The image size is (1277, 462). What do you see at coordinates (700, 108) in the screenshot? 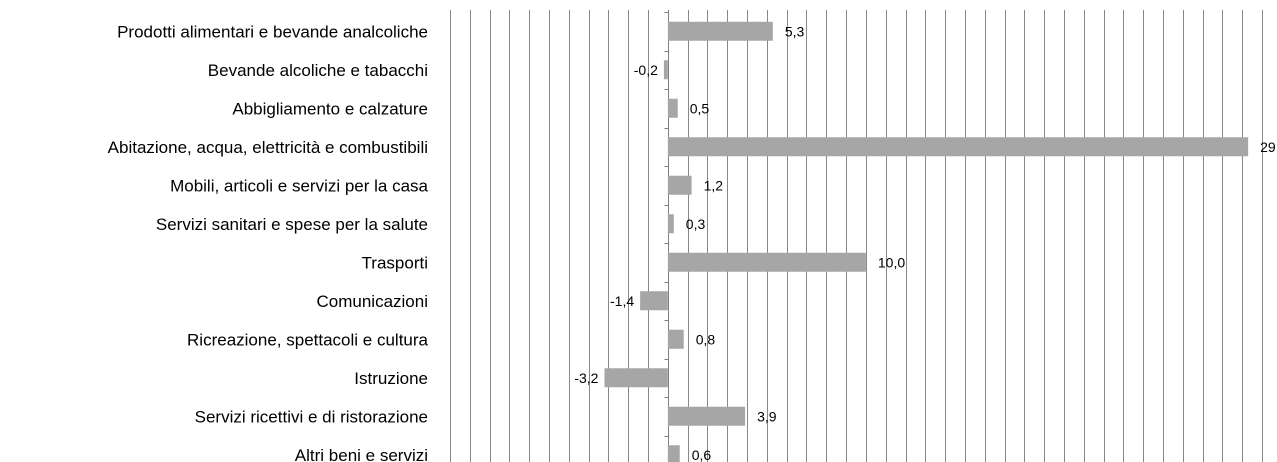
I see `data-label: 0,5` at bounding box center [700, 108].